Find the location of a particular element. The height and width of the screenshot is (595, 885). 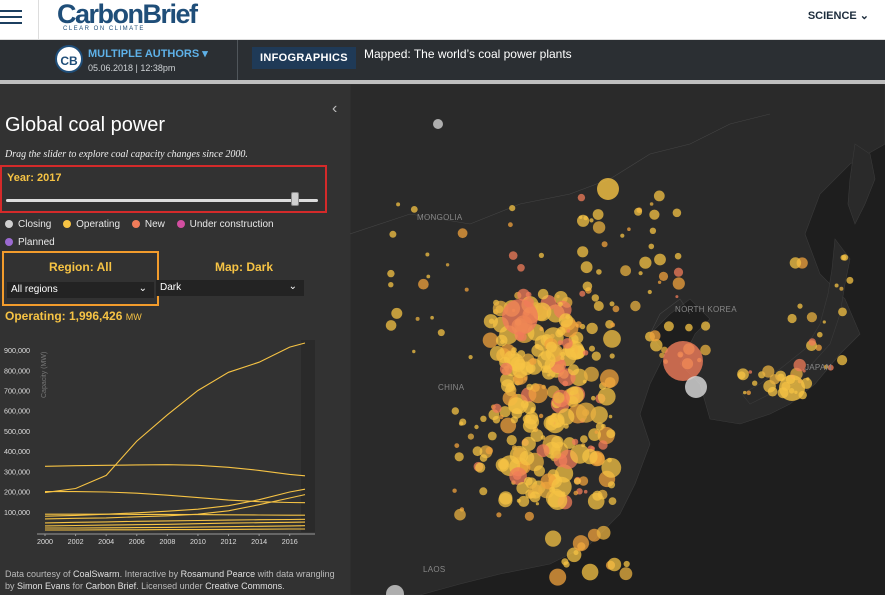

author-name-dropdown: MULTIPLE AUTHORS ▾ is located at coordinates (148, 54).